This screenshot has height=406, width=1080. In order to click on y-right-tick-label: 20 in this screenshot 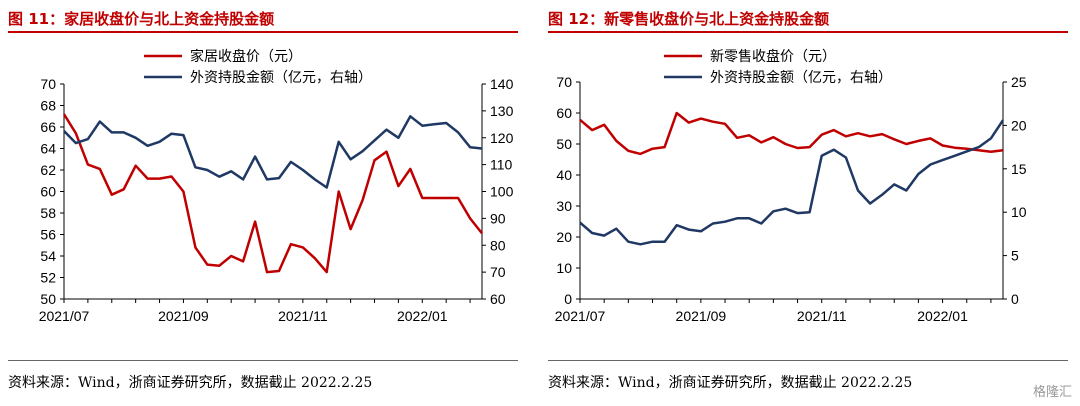, I will do `click(1019, 125)`.